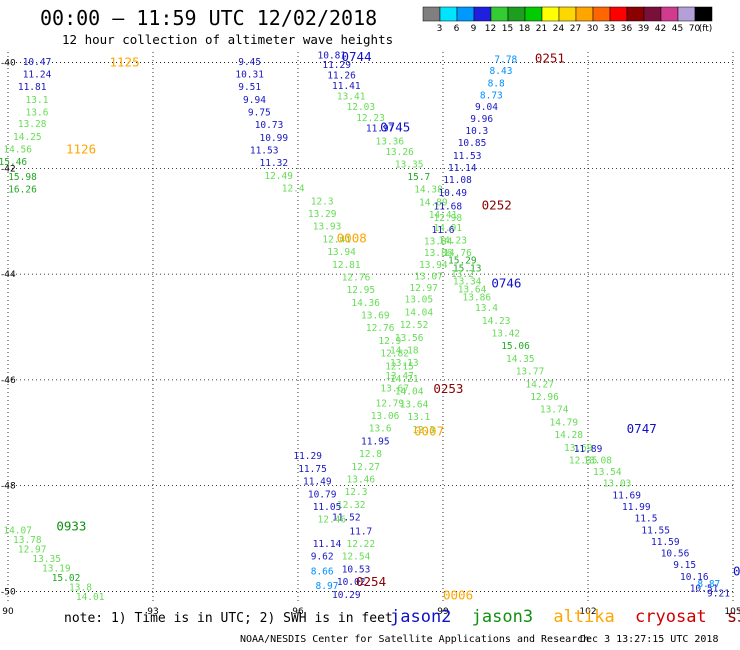 This screenshot has width=740, height=650. I want to click on wave-height-point: 10.3, so click(476, 131).